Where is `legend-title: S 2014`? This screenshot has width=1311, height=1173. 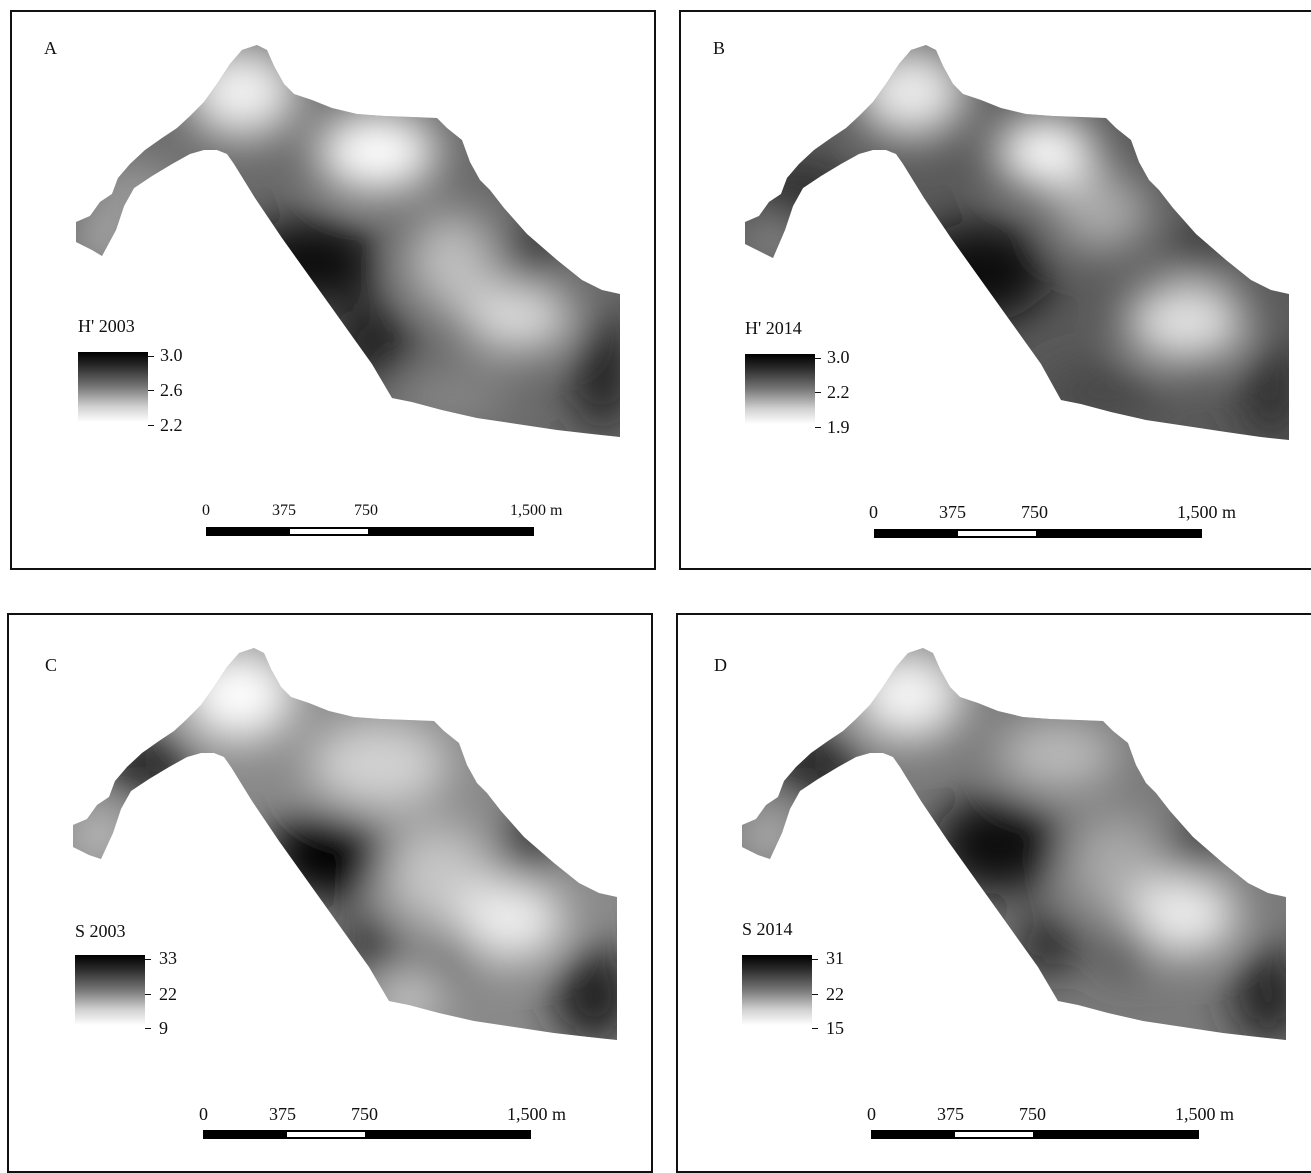
legend-title: S 2014 is located at coordinates (767, 929).